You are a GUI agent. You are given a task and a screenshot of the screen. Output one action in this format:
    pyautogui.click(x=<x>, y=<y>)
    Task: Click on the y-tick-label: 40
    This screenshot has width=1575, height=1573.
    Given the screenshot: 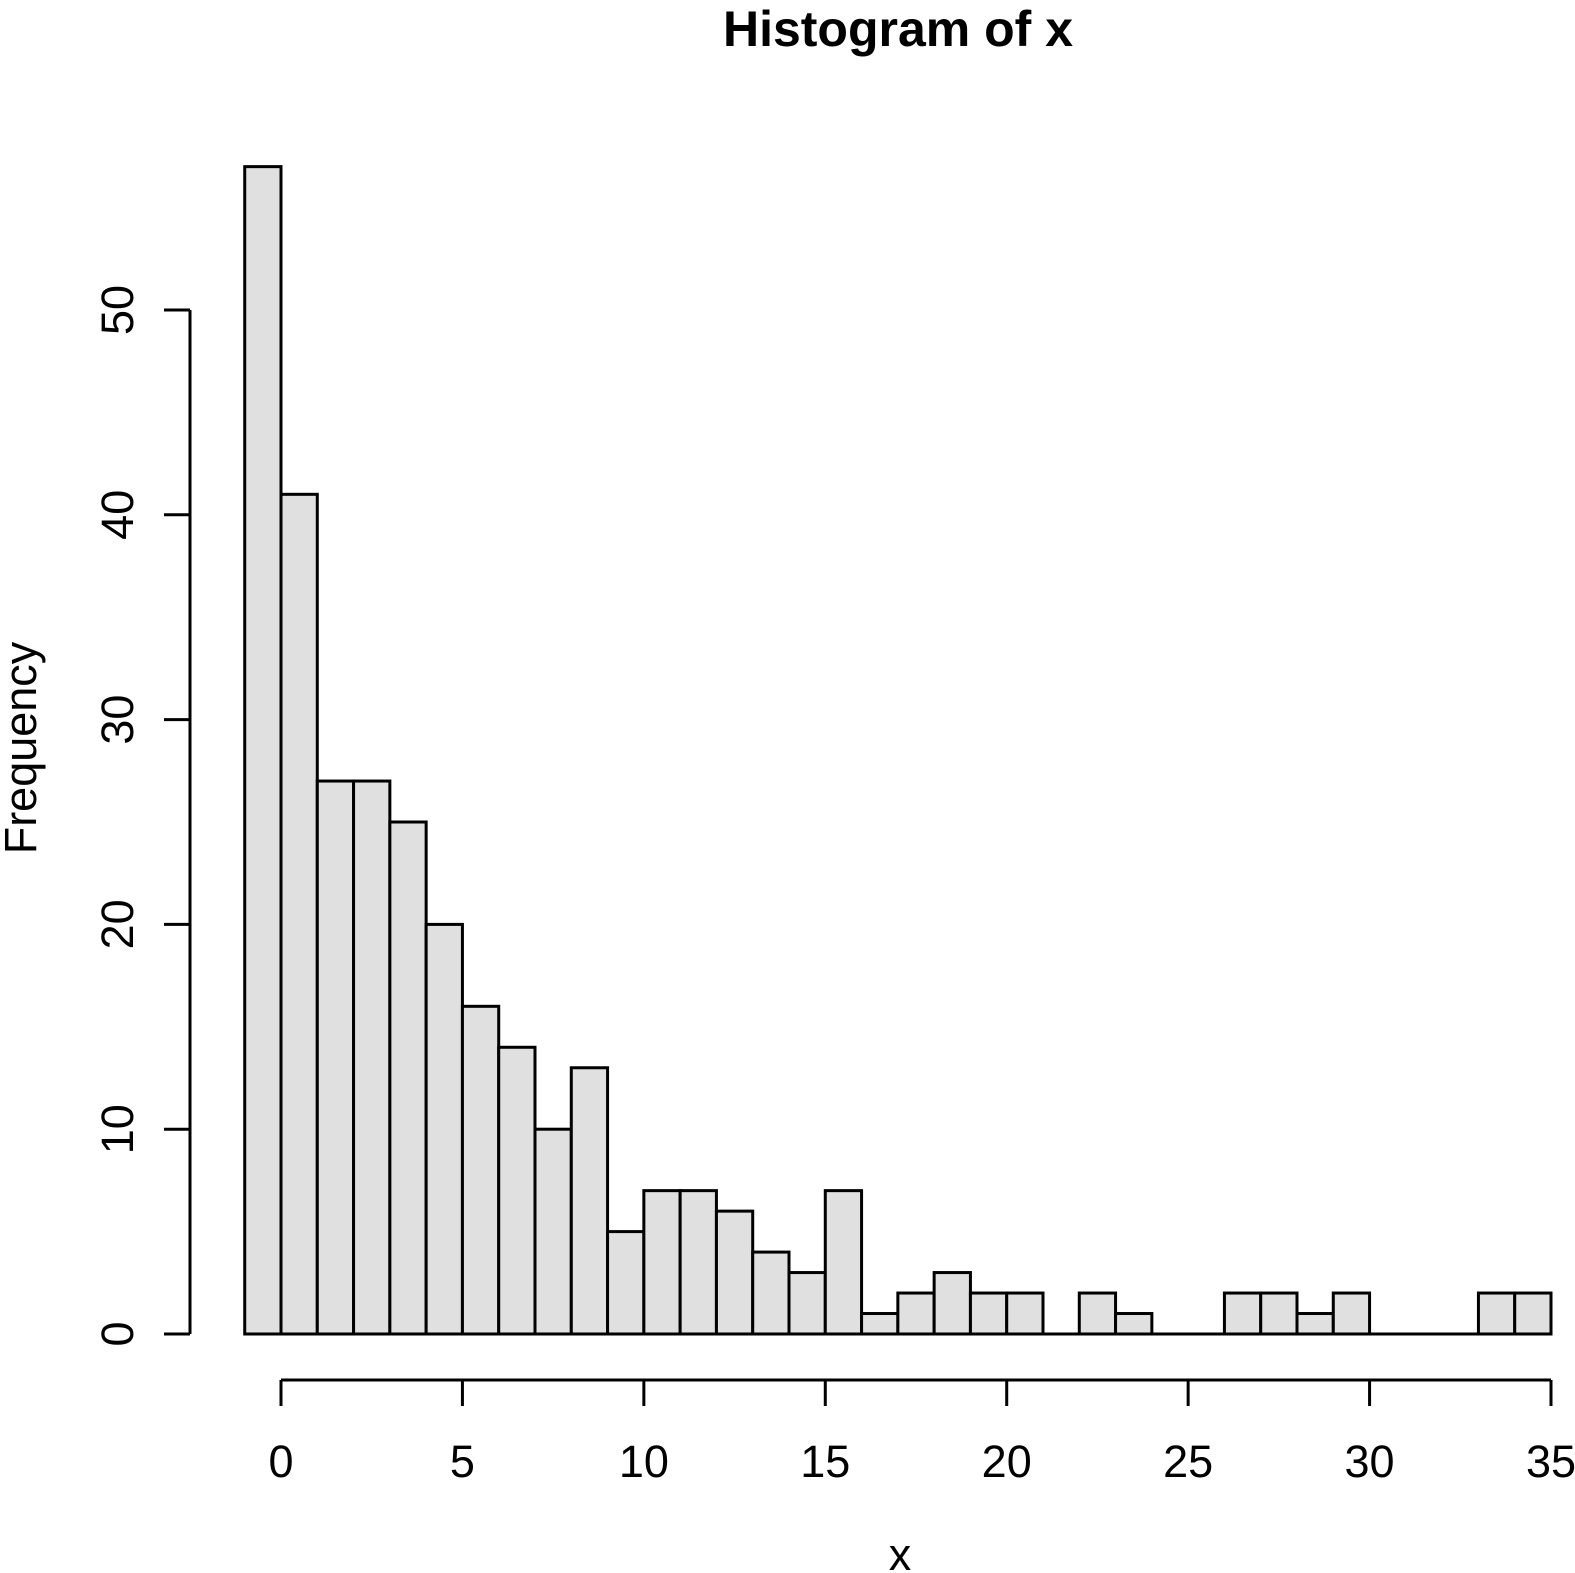 What is the action you would take?
    pyautogui.click(x=117, y=515)
    